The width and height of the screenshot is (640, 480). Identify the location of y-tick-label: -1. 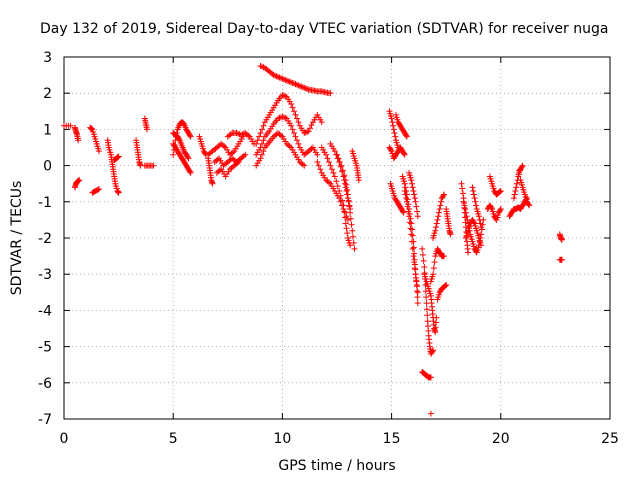
(45, 203).